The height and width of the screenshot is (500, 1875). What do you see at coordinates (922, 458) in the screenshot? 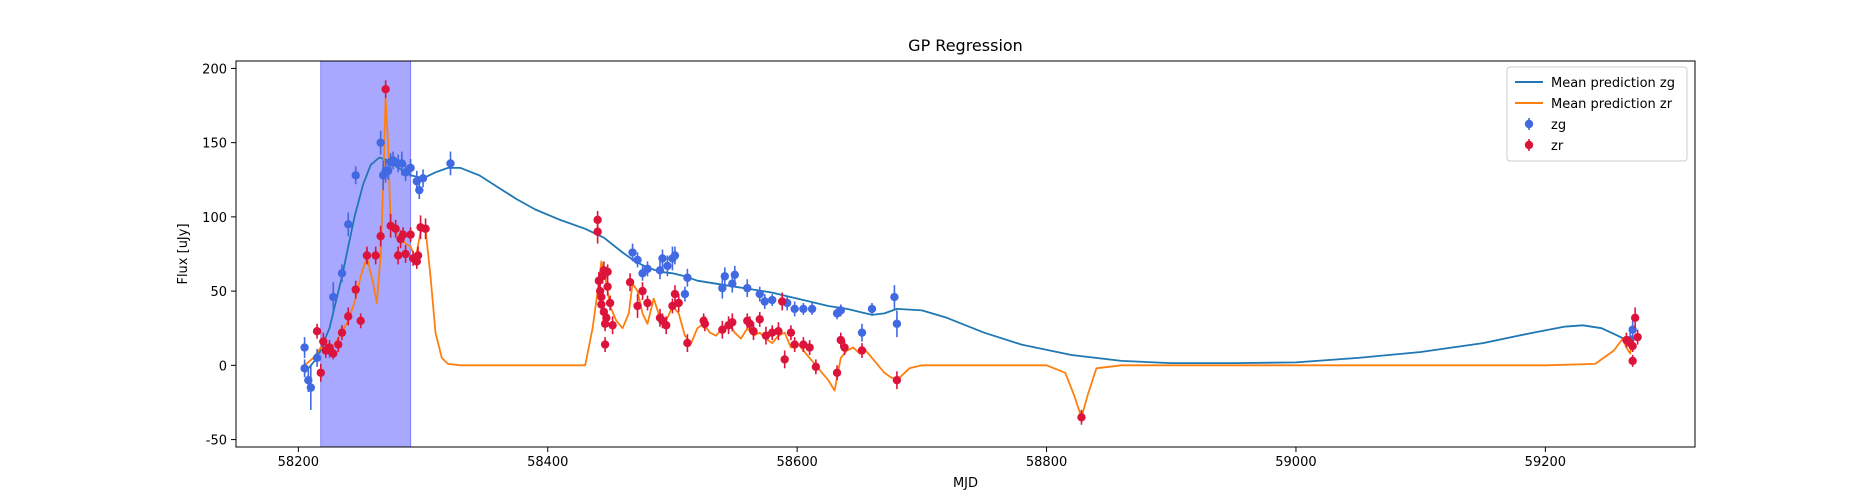
I see `x-axis-ticks: 58200 58400 58600 58800 59000 59200` at bounding box center [922, 458].